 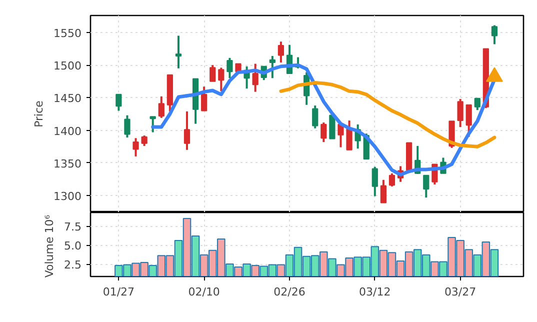 What do you see at coordinates (204, 292) in the screenshot?
I see `x-tick-label: 02/10` at bounding box center [204, 292].